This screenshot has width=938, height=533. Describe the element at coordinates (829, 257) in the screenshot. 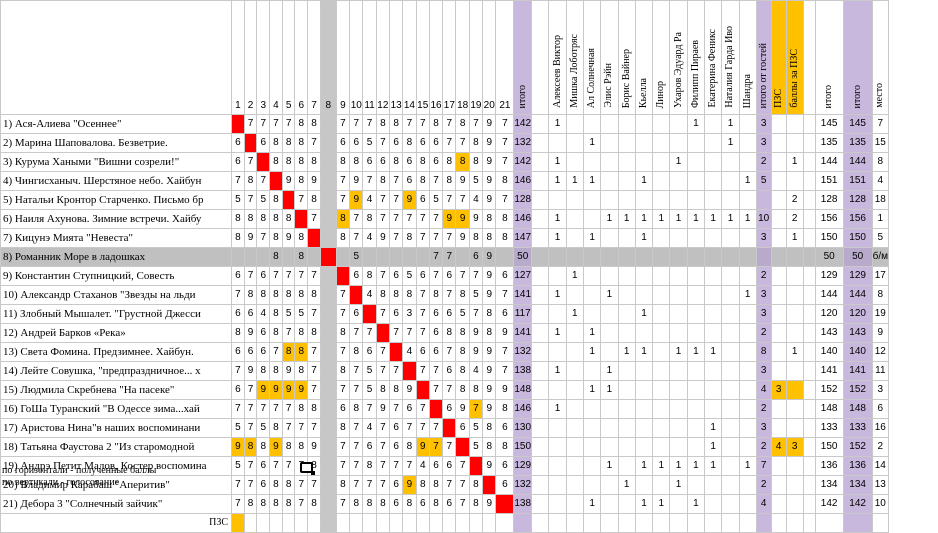

I see `final-total-cell: 50` at that location.